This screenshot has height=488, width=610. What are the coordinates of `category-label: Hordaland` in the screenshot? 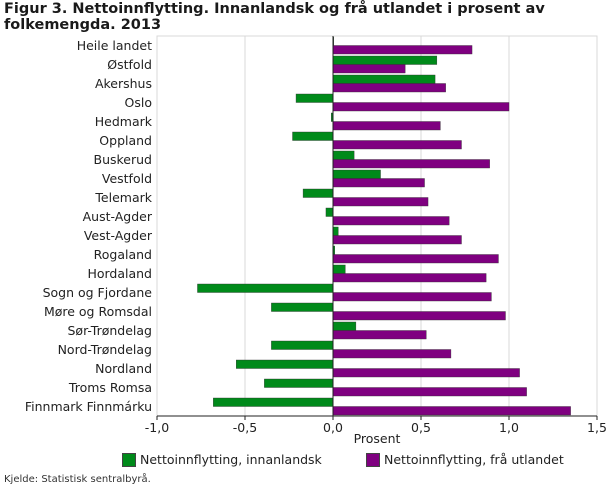 It's located at (119, 273).